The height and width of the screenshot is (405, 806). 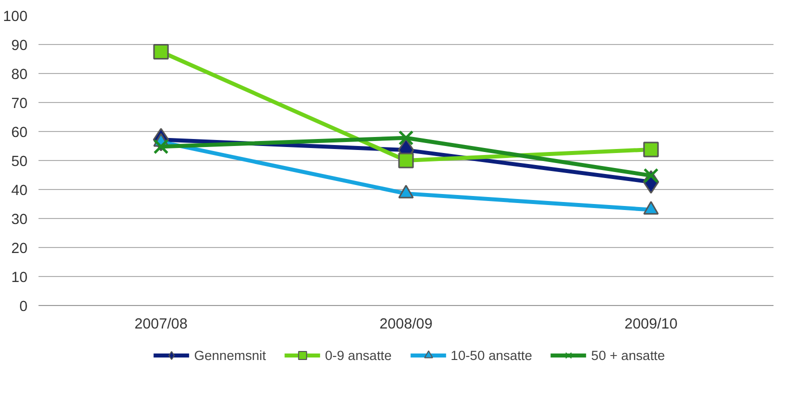 What do you see at coordinates (628, 355) in the screenshot?
I see `legend-label: 50 + ansatte` at bounding box center [628, 355].